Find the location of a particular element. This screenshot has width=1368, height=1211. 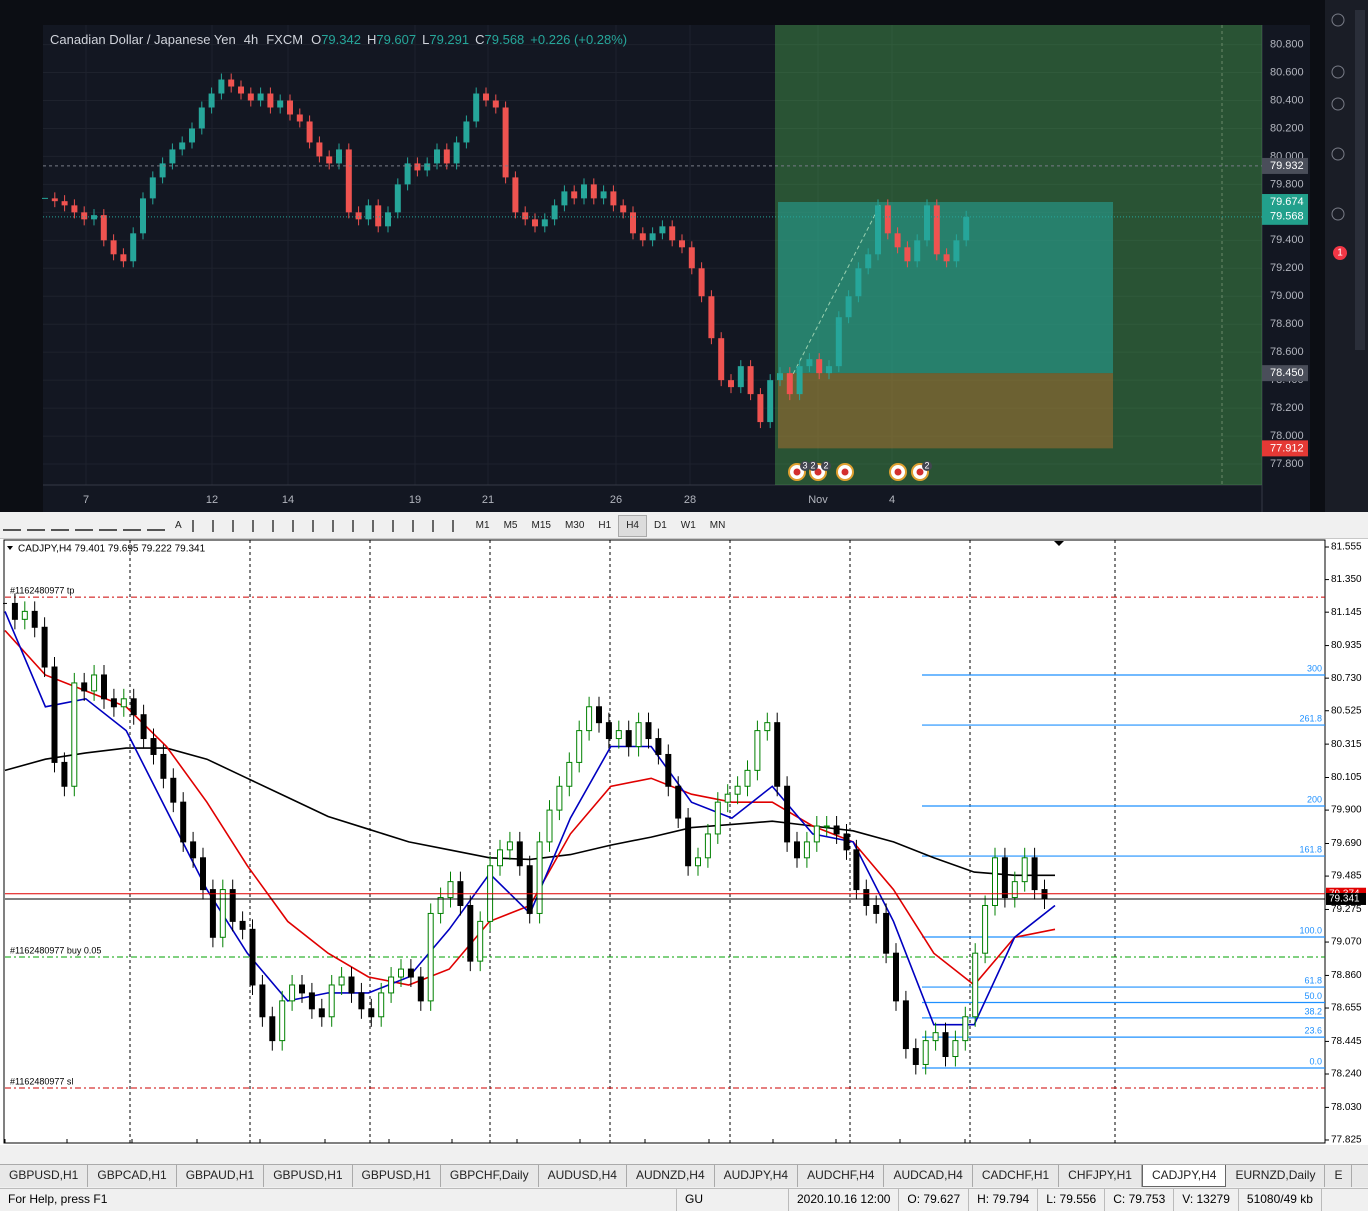

chart-tab: GBPCAD,H1 is located at coordinates (132, 1176).